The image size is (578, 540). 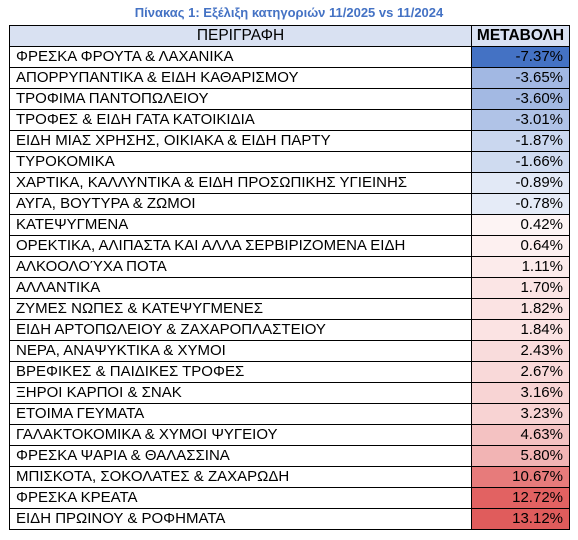 I want to click on table-row: ΦΡΕΣΚΑ ΦΡΟΥΤΑ & ΛΑΧΑΝΙΚΑ -7.37%, so click(x=289, y=57).